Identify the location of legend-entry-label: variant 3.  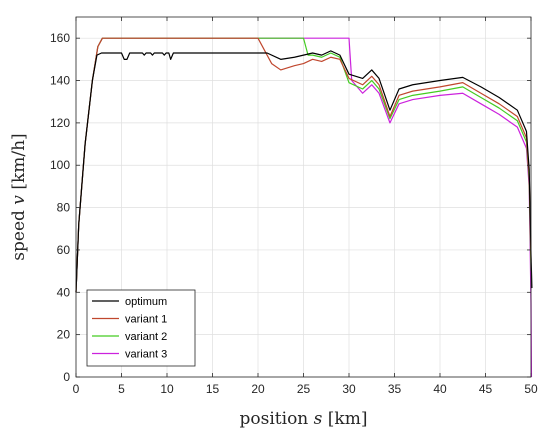
(146, 355).